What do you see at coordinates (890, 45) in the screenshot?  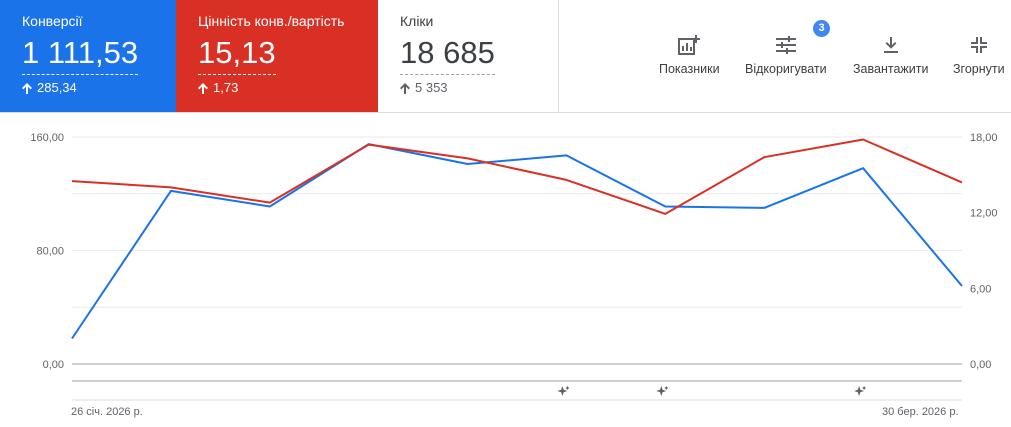 I see `download-icon` at bounding box center [890, 45].